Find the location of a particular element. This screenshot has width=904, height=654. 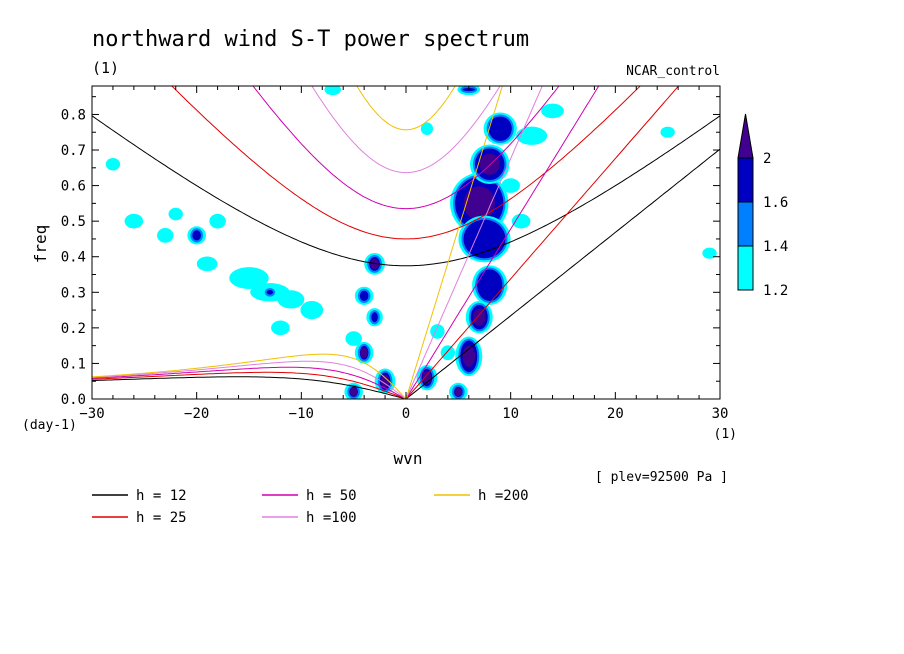

y-tick-label: 0.7 is located at coordinates (73, 151).